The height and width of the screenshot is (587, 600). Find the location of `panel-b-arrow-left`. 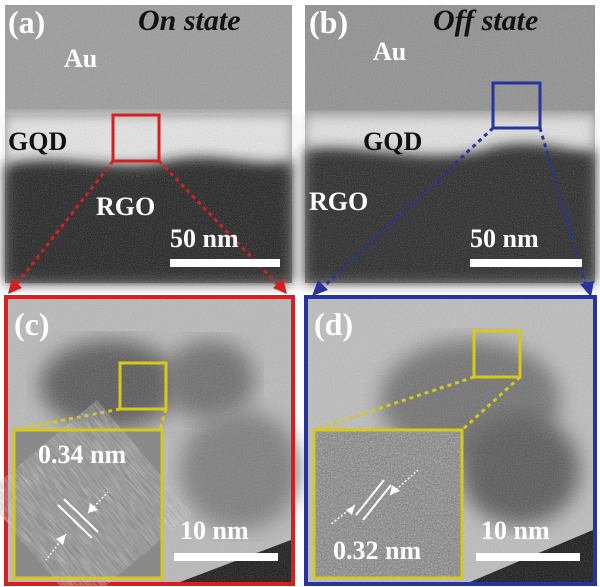

panel-b-arrow-left is located at coordinates (320, 288).